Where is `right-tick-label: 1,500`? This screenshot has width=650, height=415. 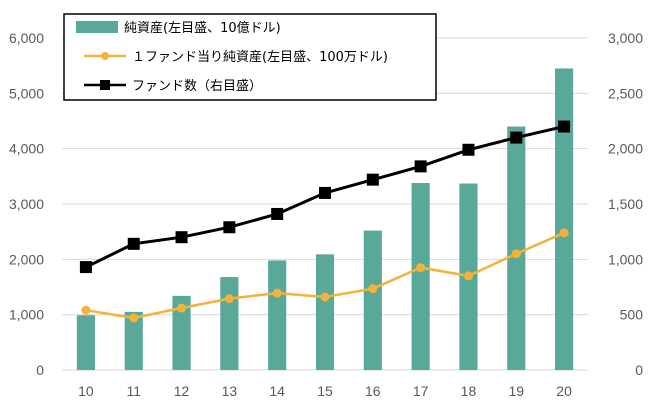
right-tick-label: 1,500 is located at coordinates (625, 204).